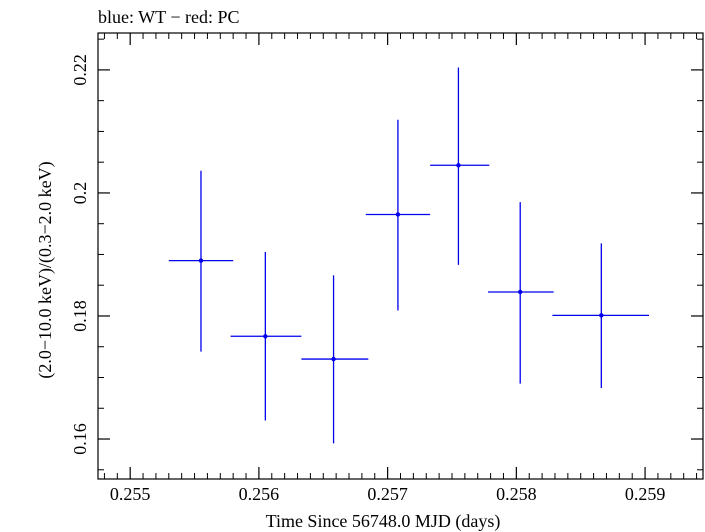 This screenshot has height=532, width=705. What do you see at coordinates (516, 494) in the screenshot?
I see `x-tick-label: 0.258` at bounding box center [516, 494].